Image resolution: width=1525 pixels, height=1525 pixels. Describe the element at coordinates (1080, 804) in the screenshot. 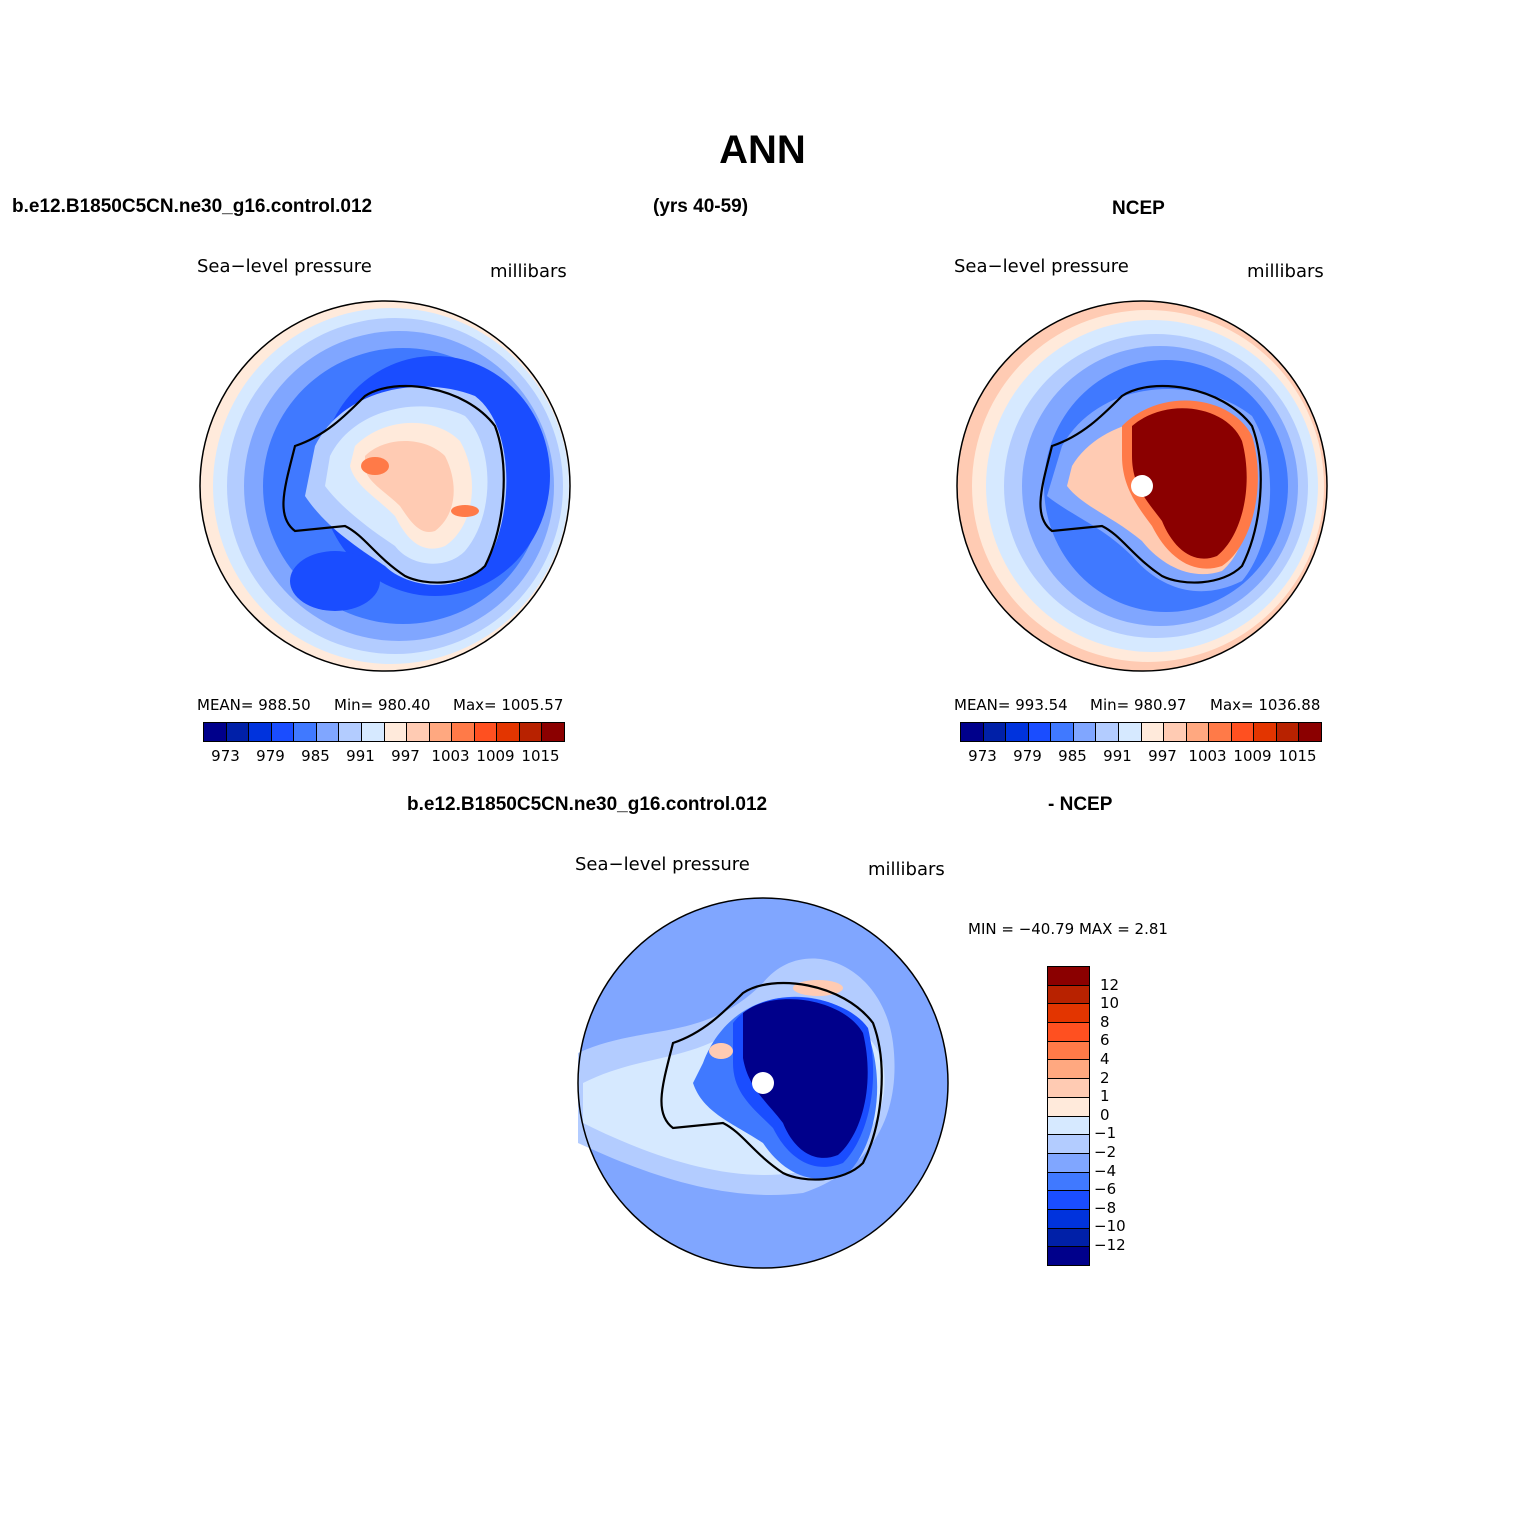

I see `diff-obs-label: - NCEP` at that location.